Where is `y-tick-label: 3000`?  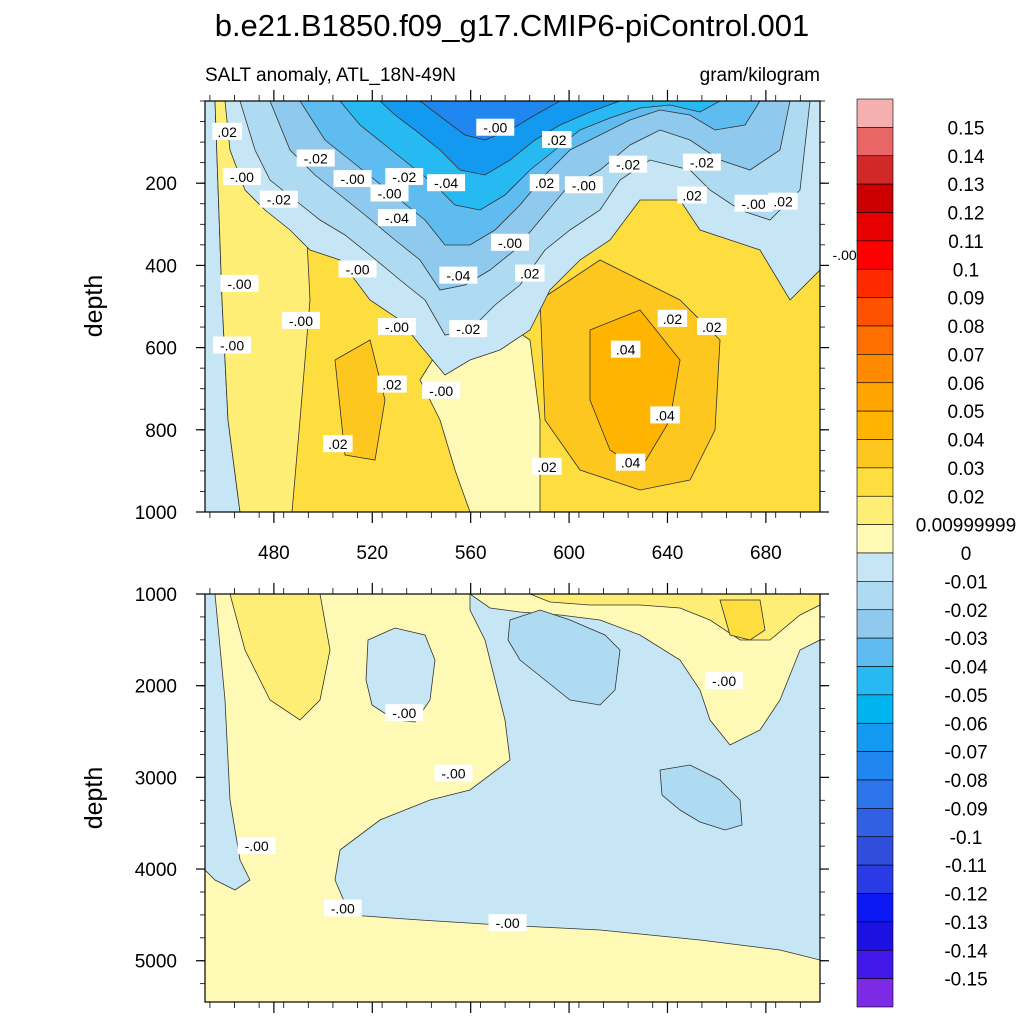
y-tick-label: 3000 is located at coordinates (156, 778).